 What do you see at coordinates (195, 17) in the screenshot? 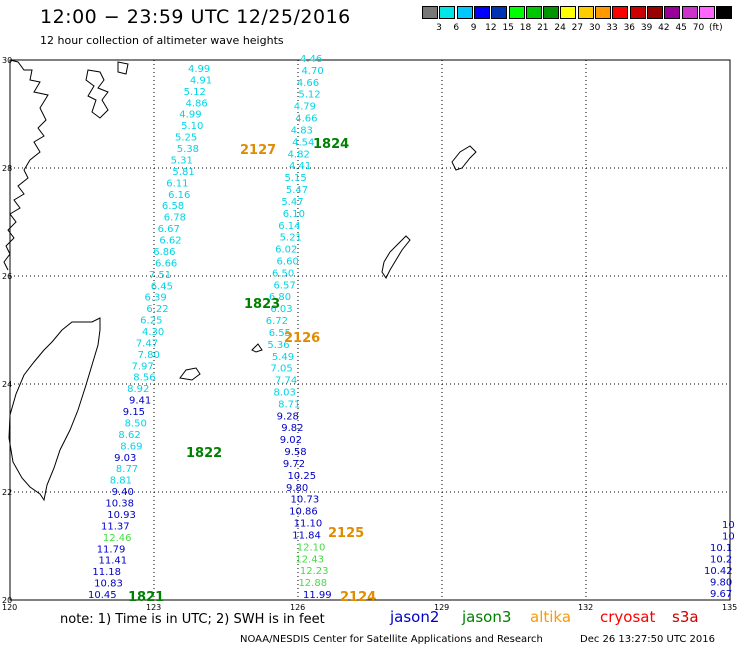
I see `map-title: 12:00 − 23:59 UTC 12/25/2016` at bounding box center [195, 17].